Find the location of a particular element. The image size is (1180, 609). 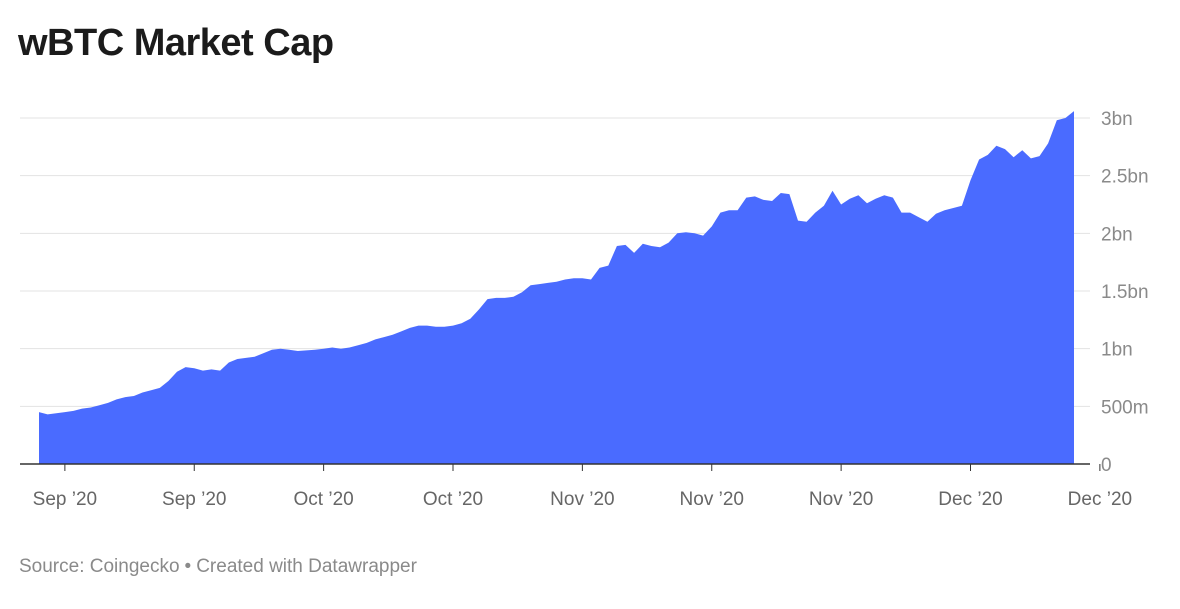

y-tick-label: 2bn is located at coordinates (1117, 234).